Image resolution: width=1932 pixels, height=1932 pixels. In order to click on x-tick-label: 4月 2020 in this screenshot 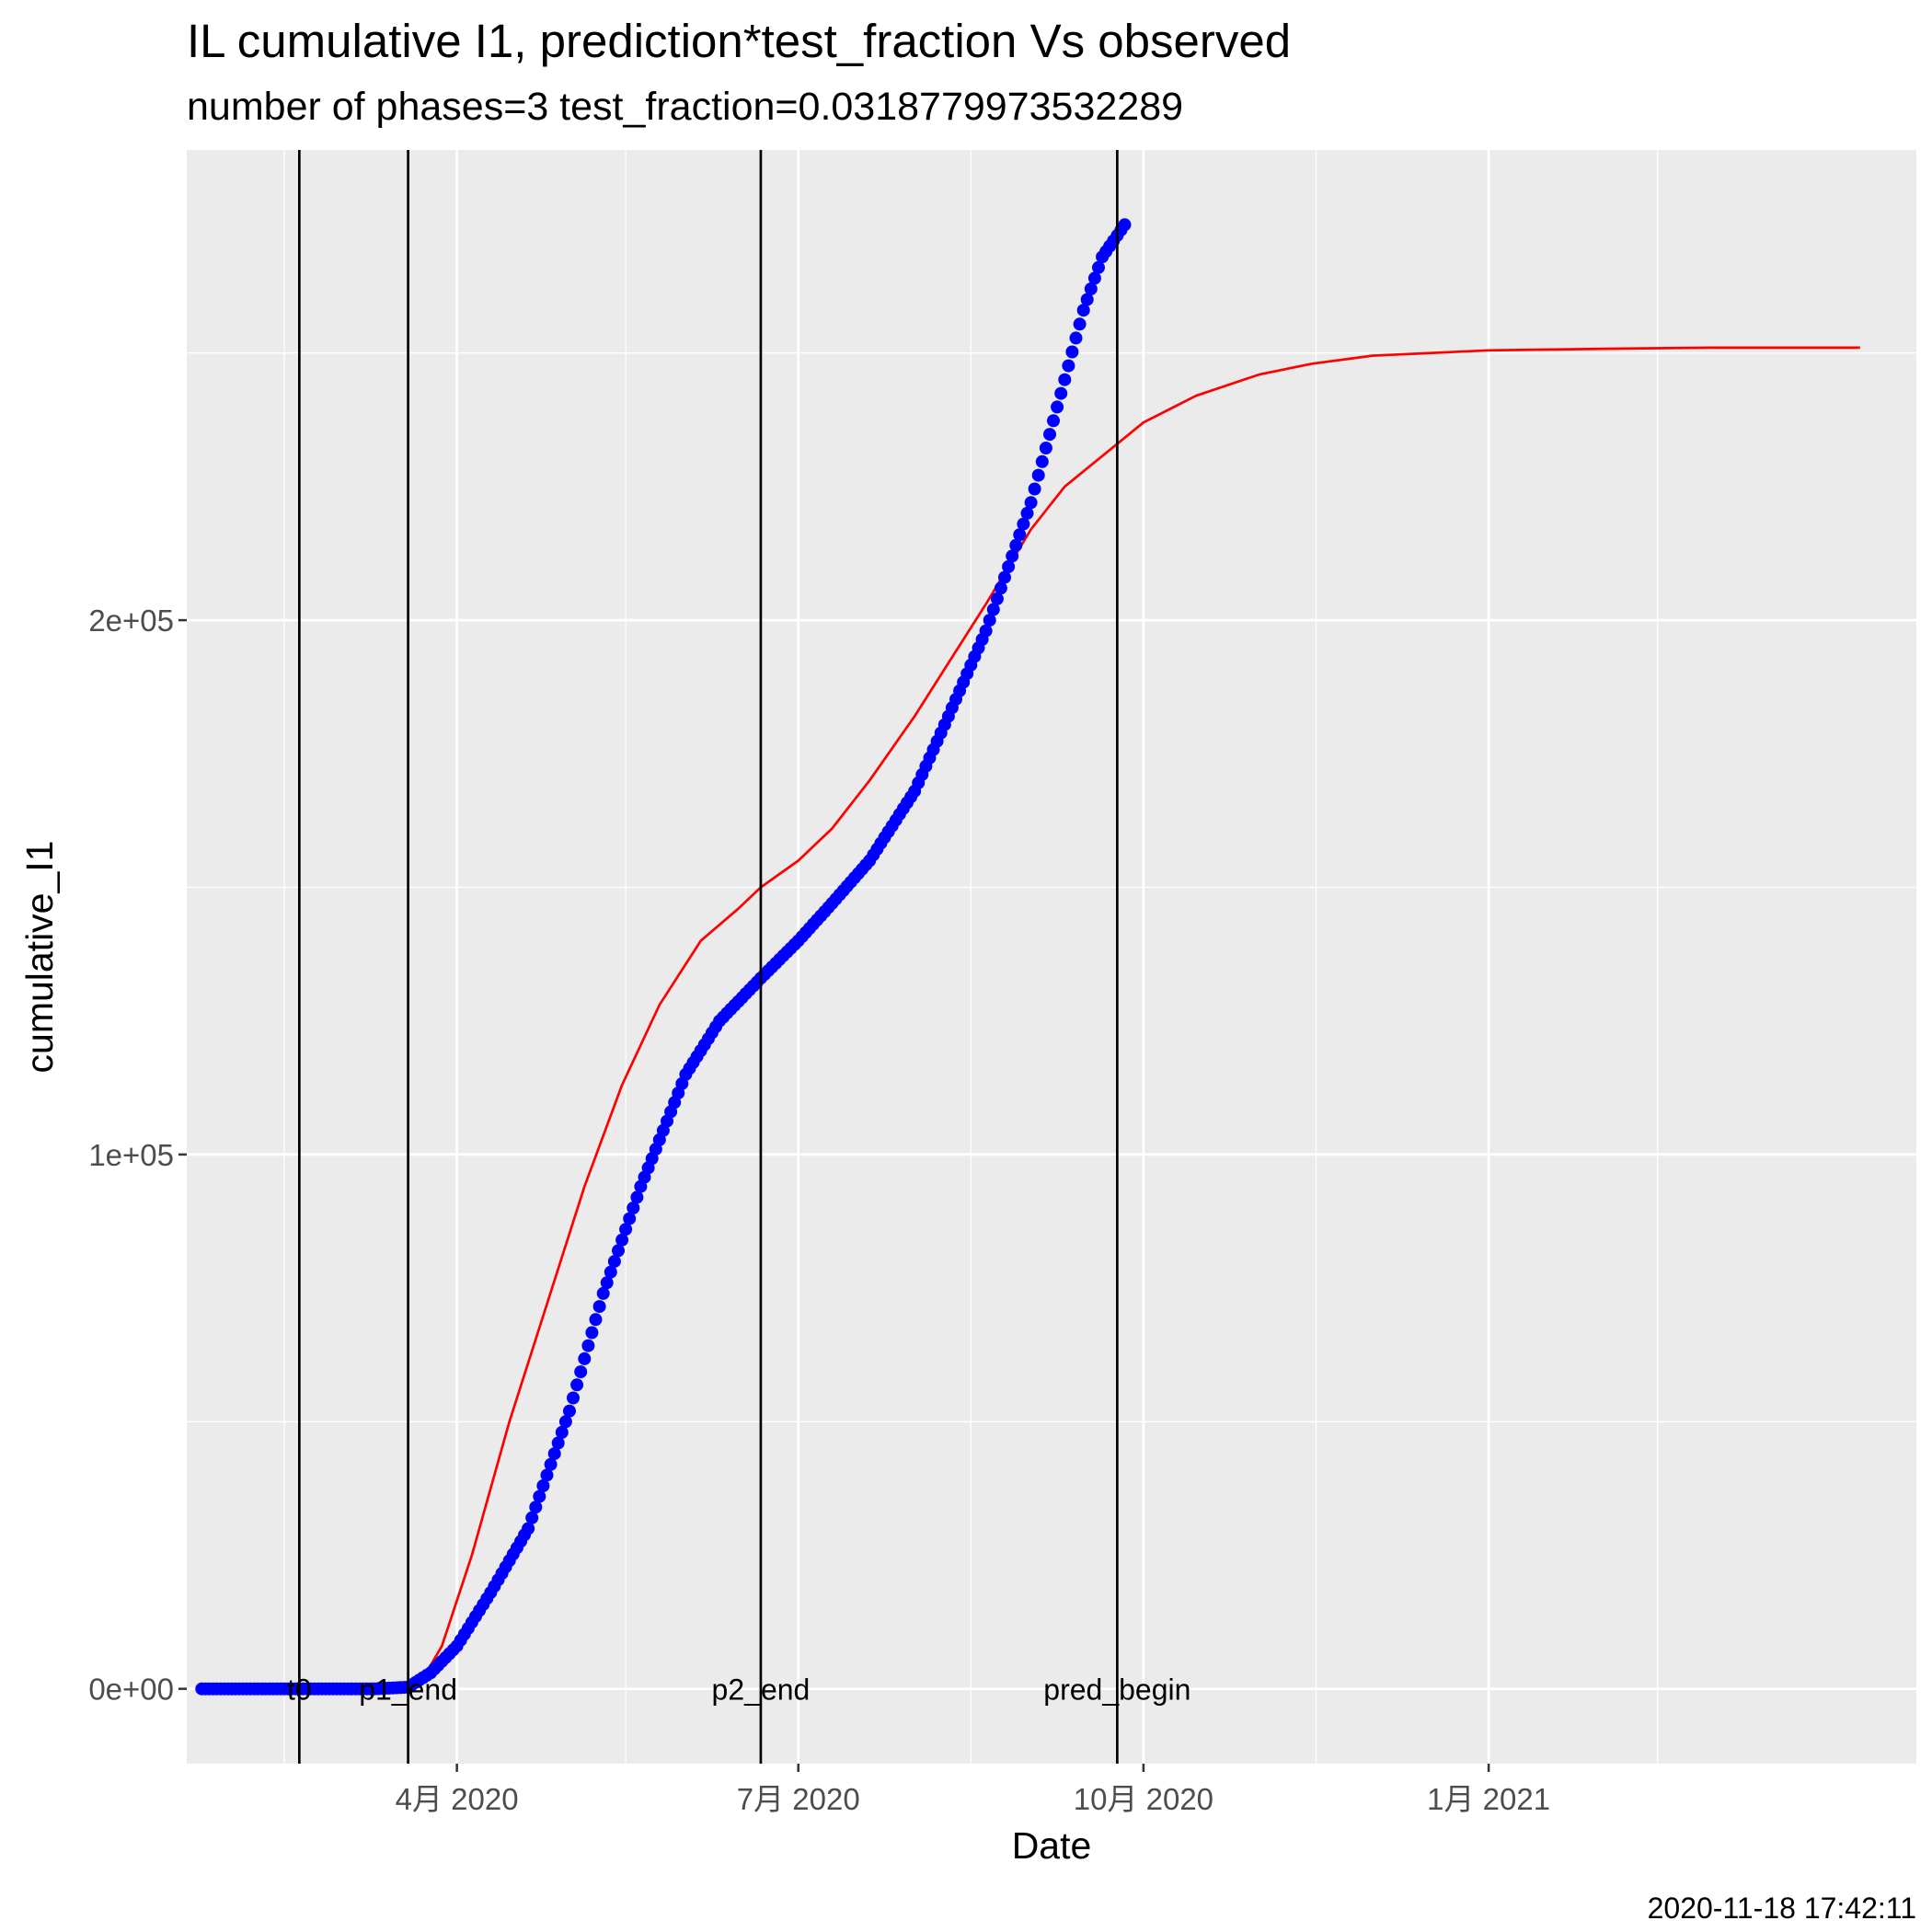, I will do `click(457, 1799)`.